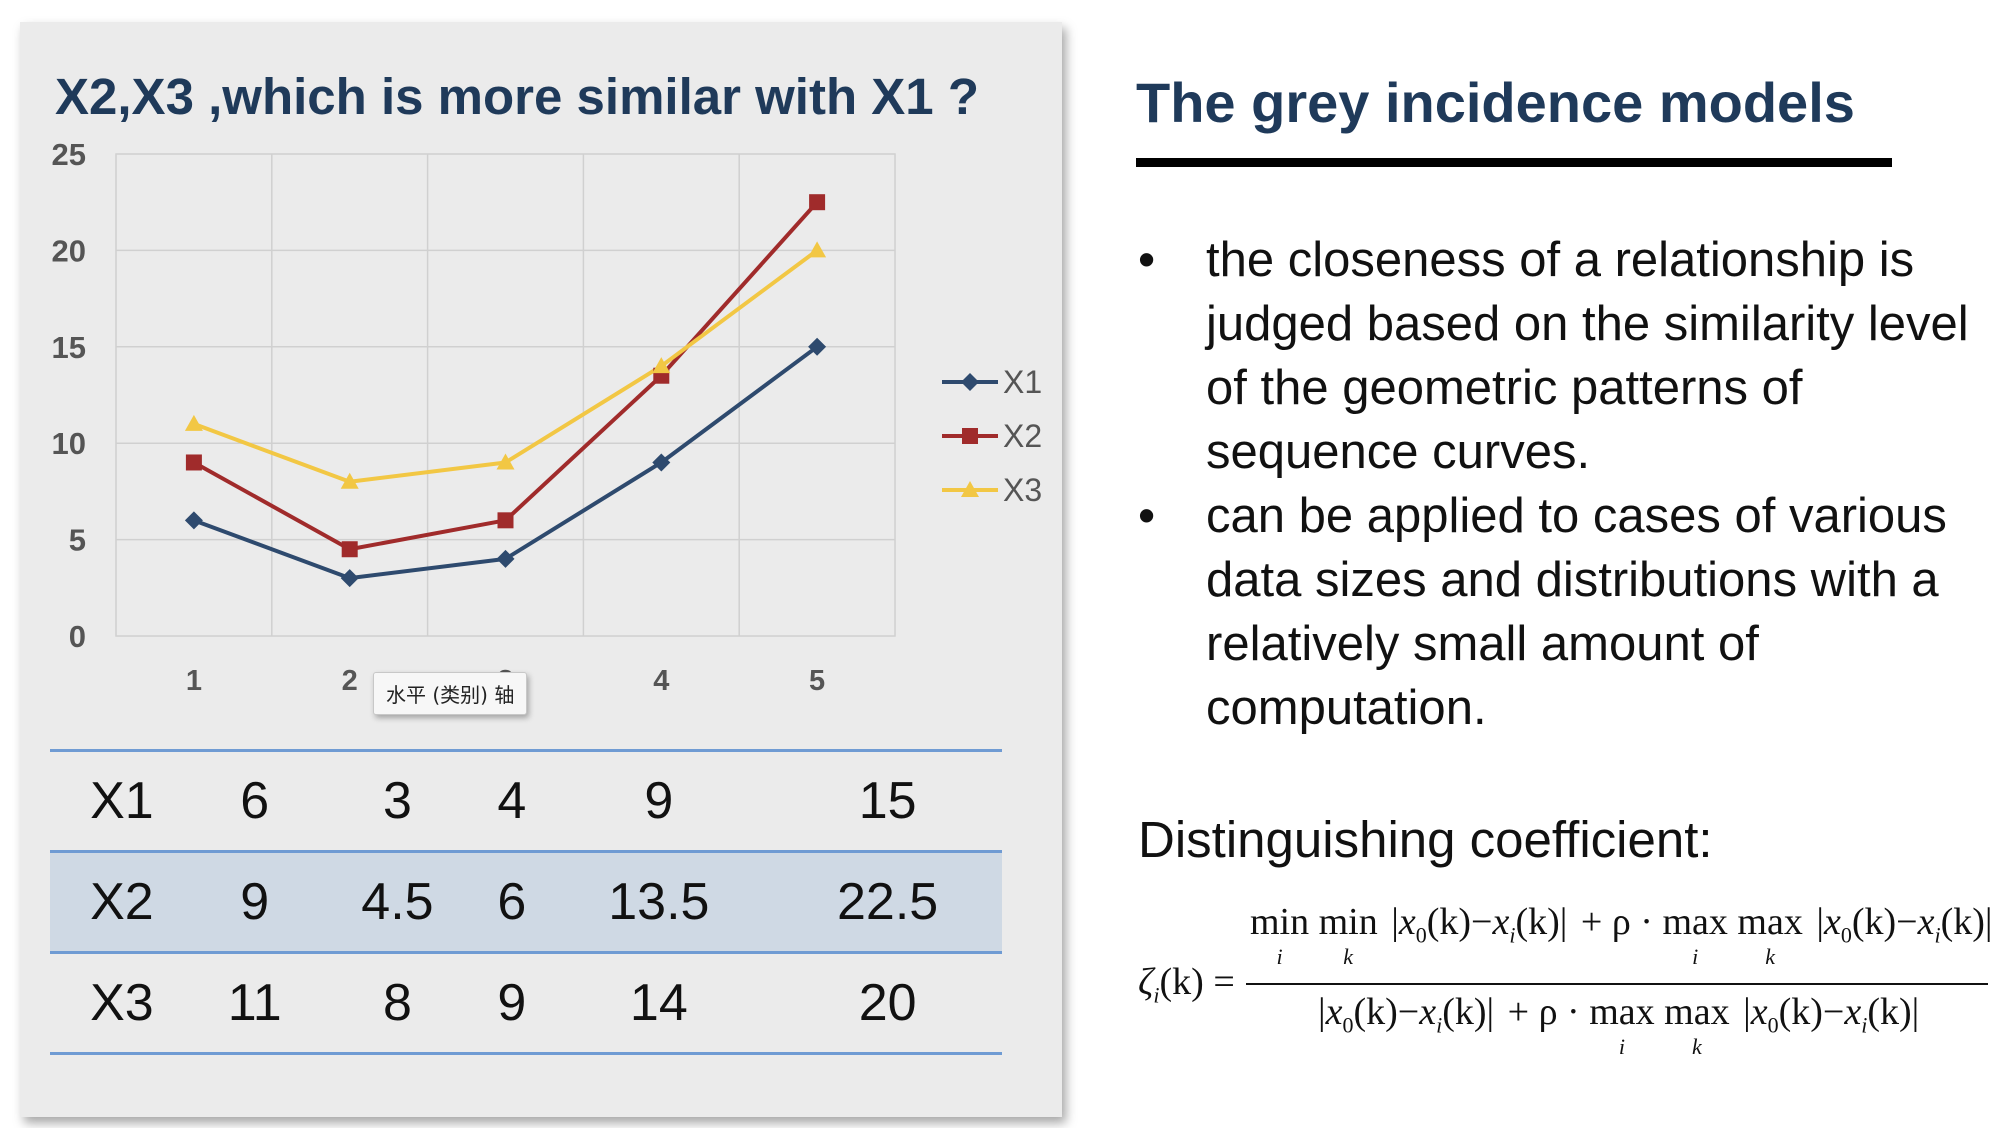 The width and height of the screenshot is (2006, 1128). What do you see at coordinates (512, 801) in the screenshot?
I see `table-cell: 4` at bounding box center [512, 801].